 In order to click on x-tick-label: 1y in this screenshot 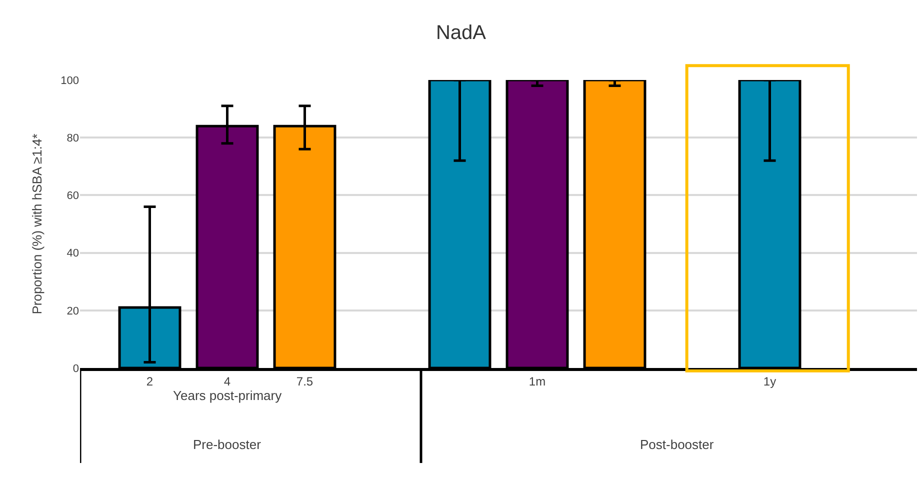, I will do `click(769, 381)`.